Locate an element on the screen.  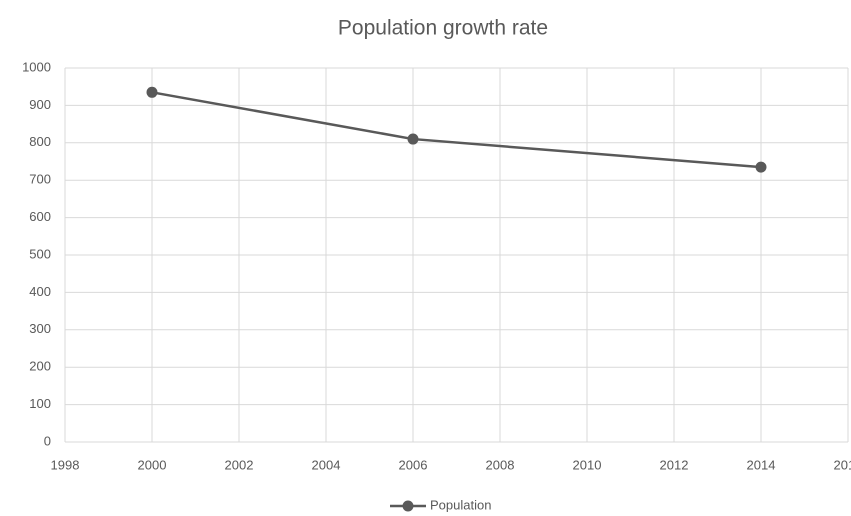
legend-marker is located at coordinates (408, 506).